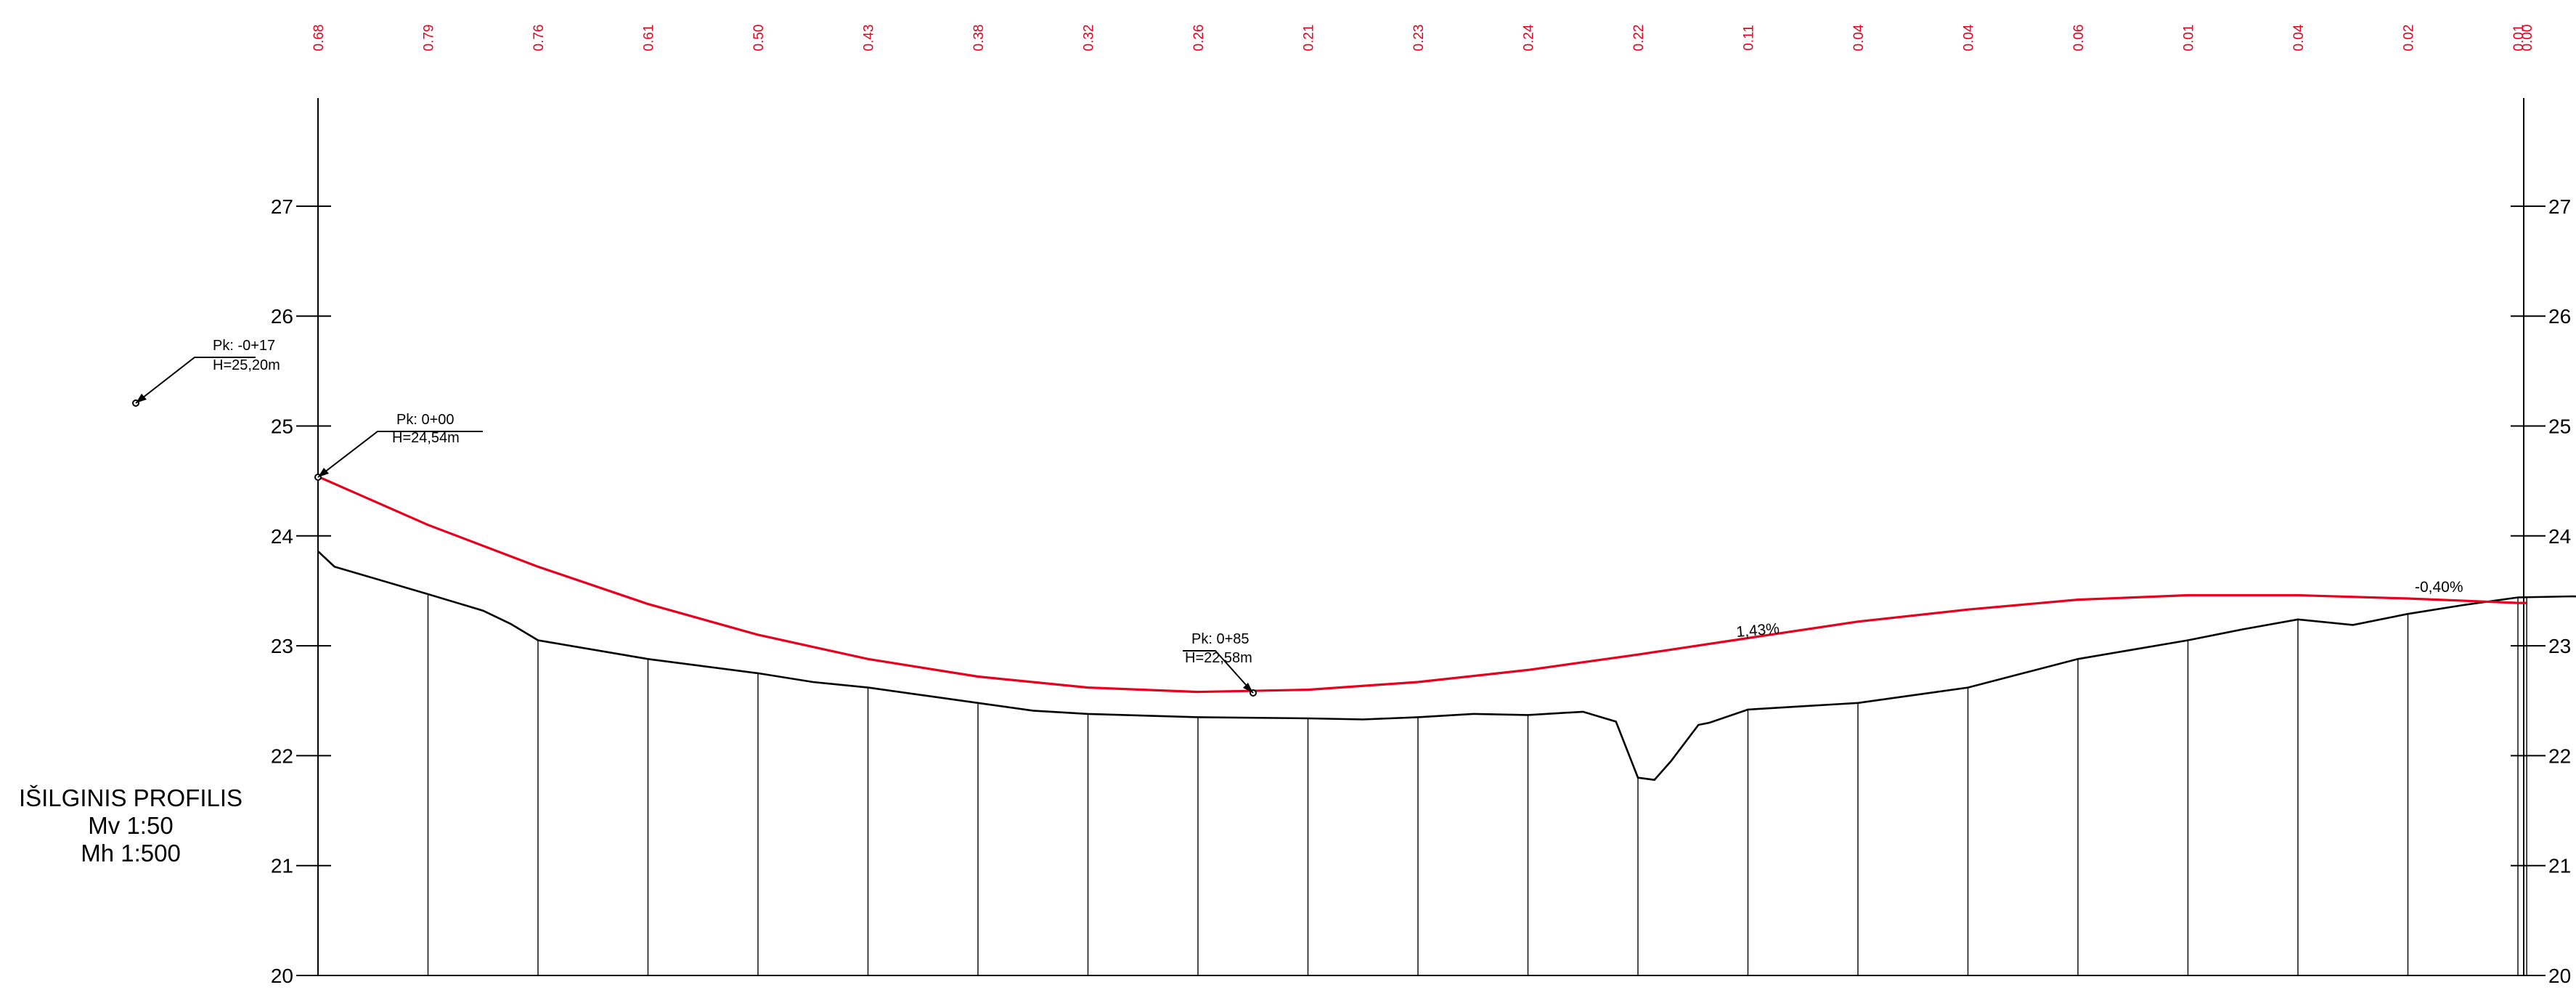  What do you see at coordinates (426, 438) in the screenshot?
I see `annotation-elevation-label: H=24,54m` at bounding box center [426, 438].